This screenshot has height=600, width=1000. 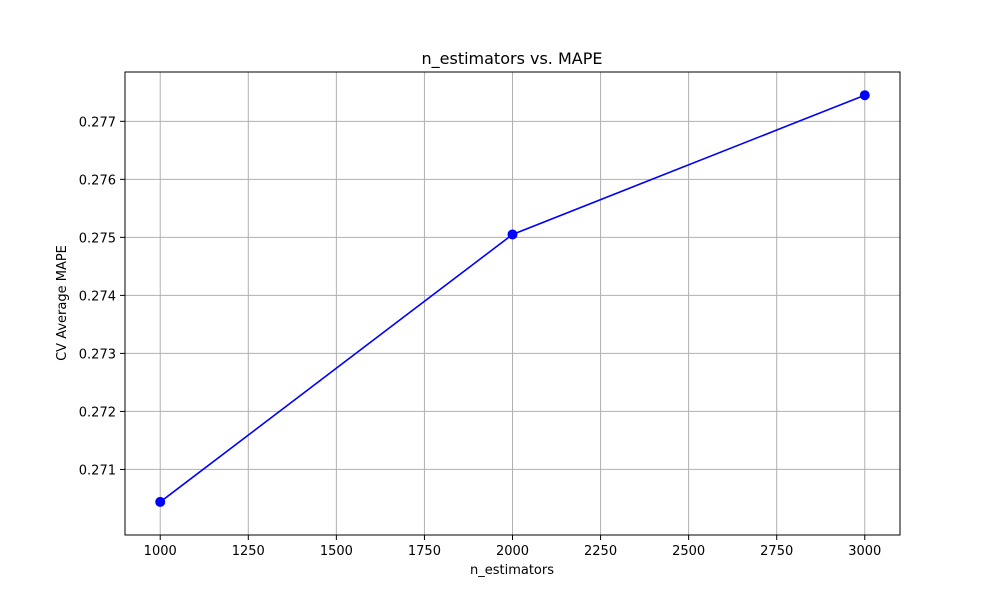 I want to click on x-axis-label: n_estimators, so click(x=512, y=570).